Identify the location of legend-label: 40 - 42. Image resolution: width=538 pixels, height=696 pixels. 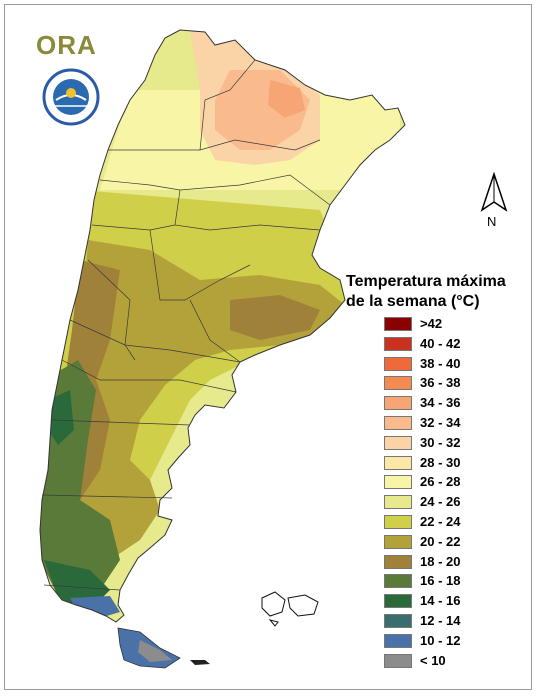
(440, 343).